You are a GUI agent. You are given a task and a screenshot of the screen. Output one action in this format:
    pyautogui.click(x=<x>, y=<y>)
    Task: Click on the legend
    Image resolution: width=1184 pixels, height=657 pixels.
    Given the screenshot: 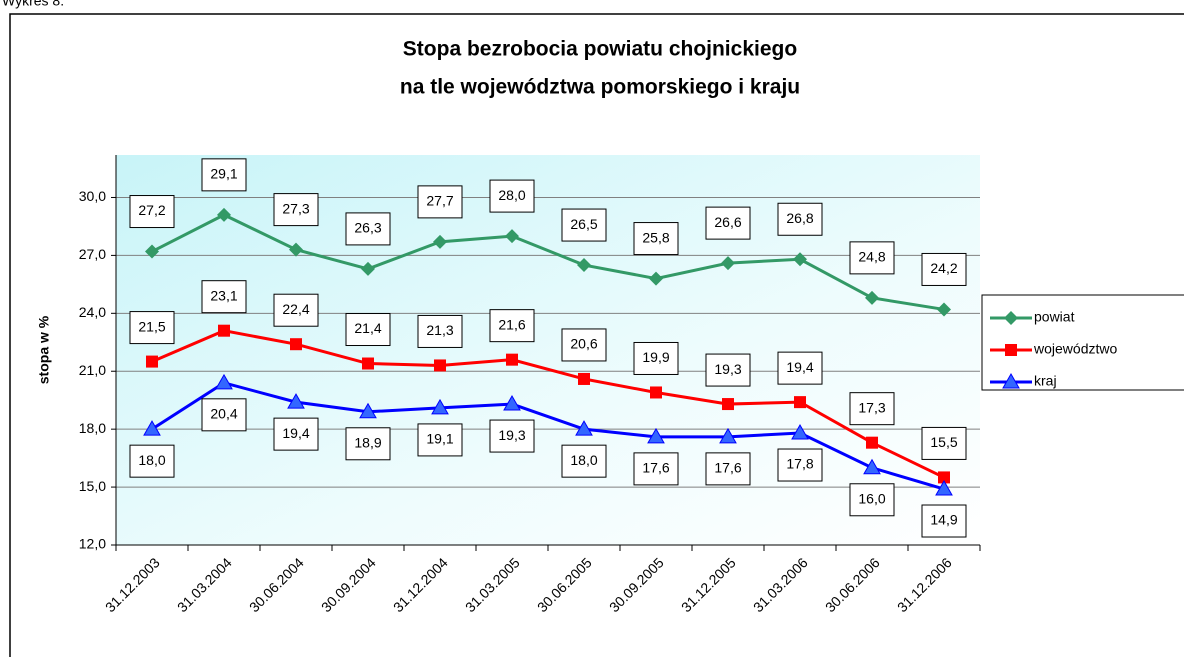 What is the action you would take?
    pyautogui.click(x=1082, y=342)
    